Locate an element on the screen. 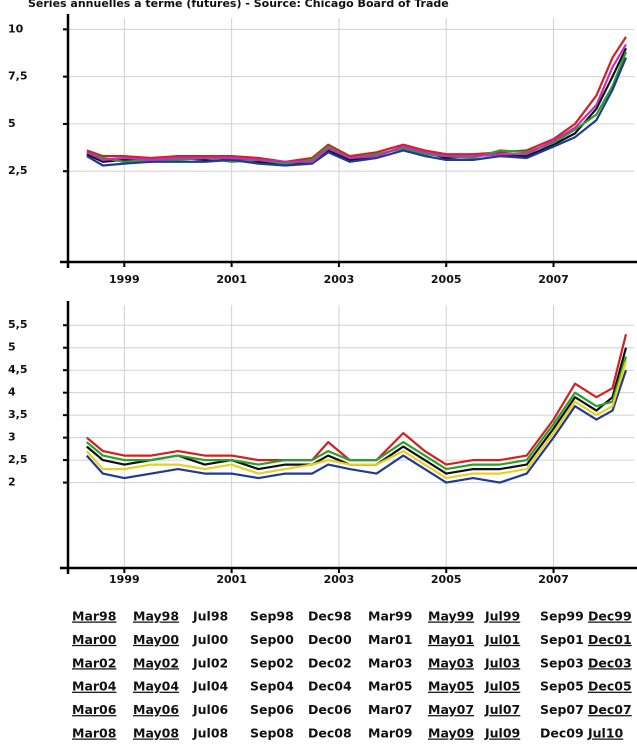  legend-link: Jul99 is located at coordinates (502, 616).